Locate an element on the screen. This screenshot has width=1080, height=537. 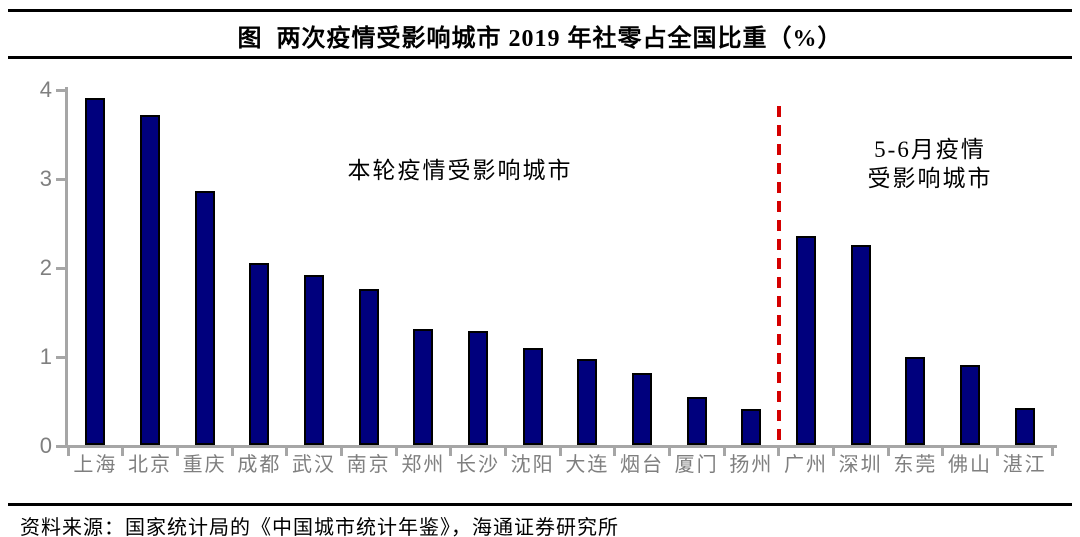
top-rule is located at coordinates (540, 10).